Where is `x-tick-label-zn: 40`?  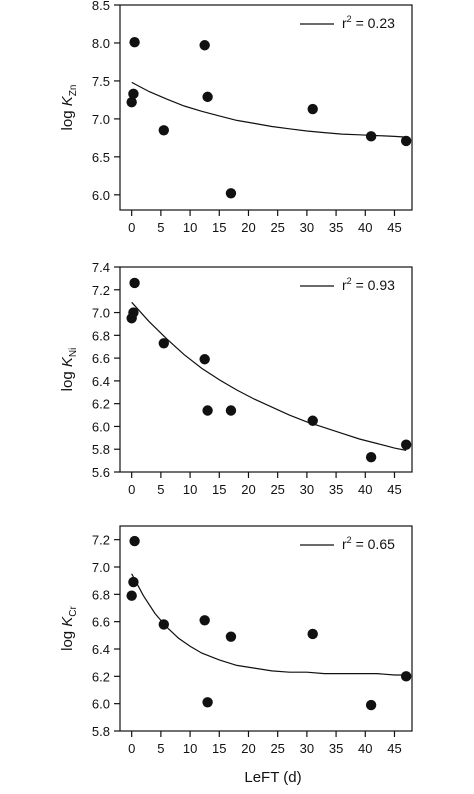 x-tick-label-zn: 40 is located at coordinates (365, 227).